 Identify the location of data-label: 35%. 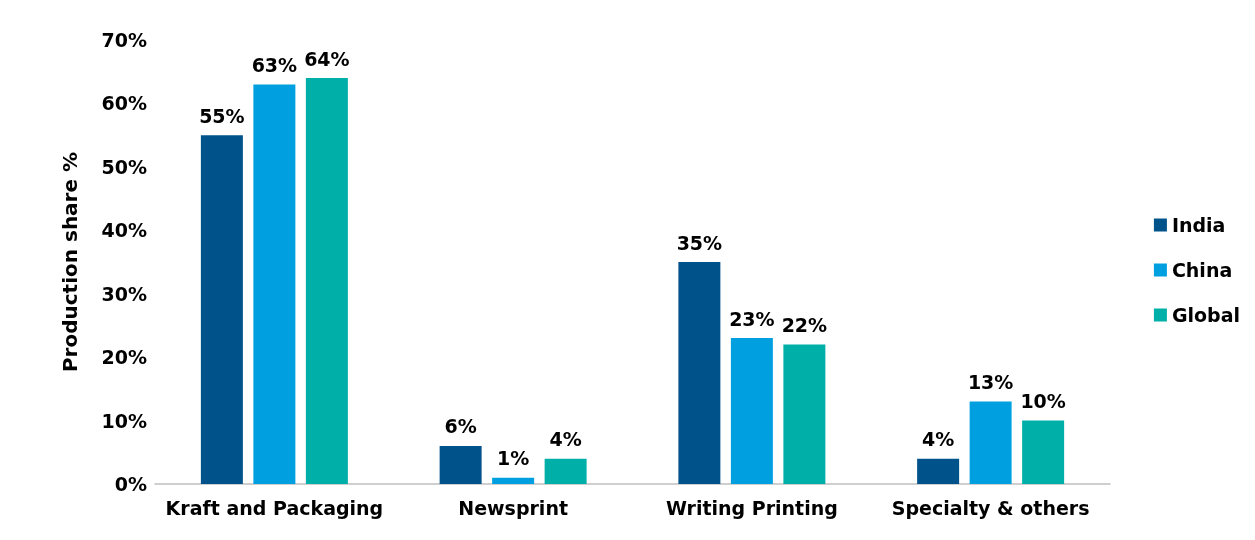
(699, 242).